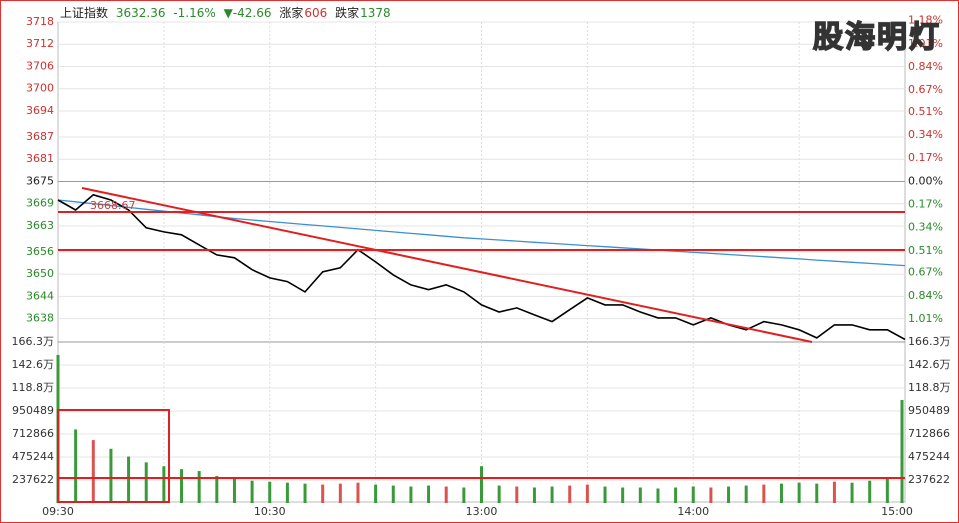 This screenshot has width=959, height=523. Describe the element at coordinates (33, 341) in the screenshot. I see `y-tick-label: 166.3万` at that location.